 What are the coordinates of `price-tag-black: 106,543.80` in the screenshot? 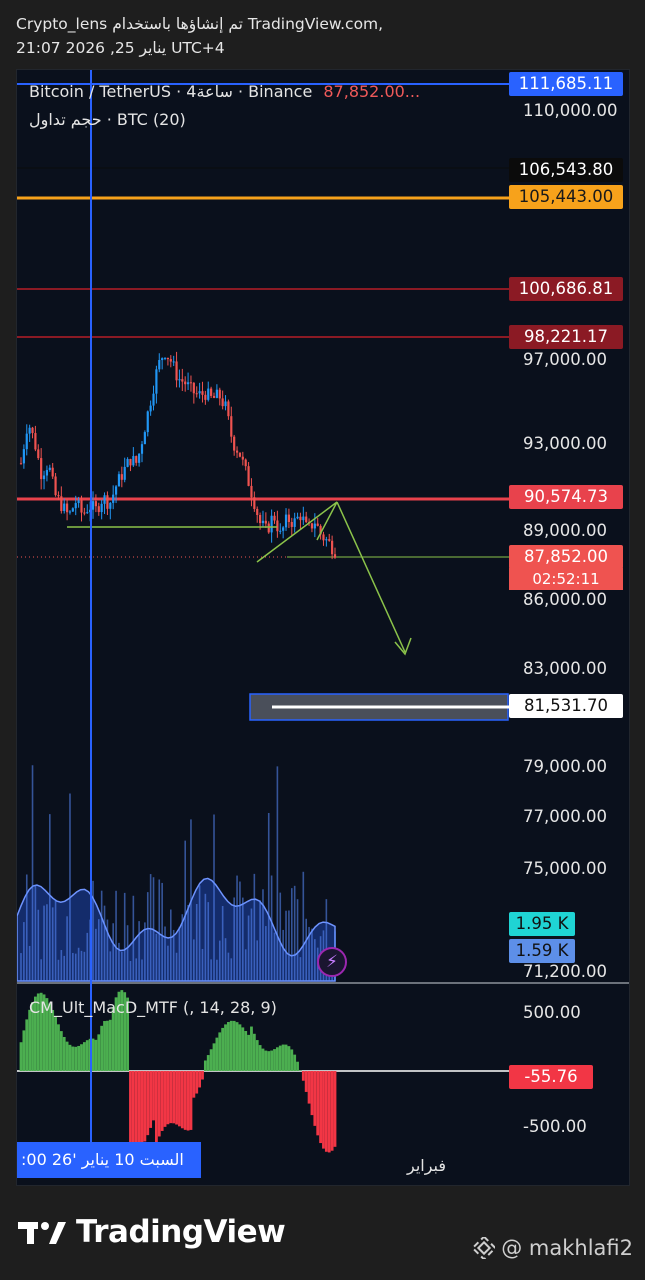 It's located at (566, 170).